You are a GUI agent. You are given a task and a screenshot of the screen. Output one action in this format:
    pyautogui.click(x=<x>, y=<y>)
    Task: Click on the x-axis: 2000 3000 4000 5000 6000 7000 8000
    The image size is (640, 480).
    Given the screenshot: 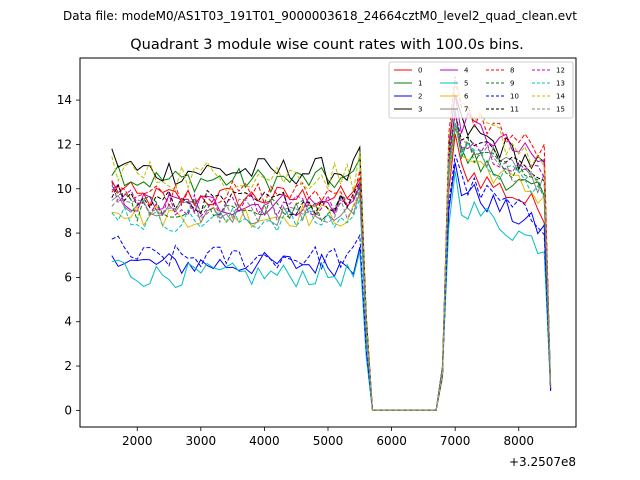 What is the action you would take?
    pyautogui.click(x=328, y=437)
    